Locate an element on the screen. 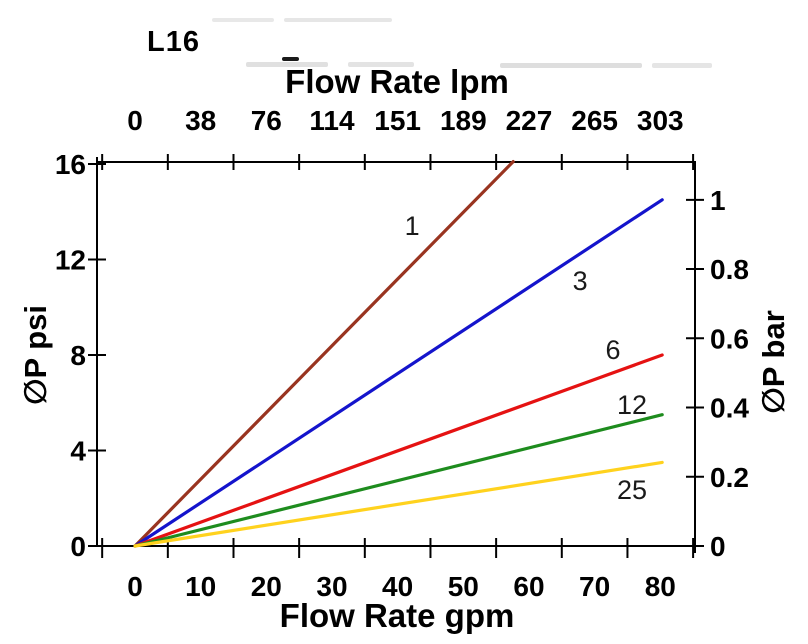 Image resolution: width=808 pixels, height=644 pixels. x-tick-label-top: 76 is located at coordinates (266, 120).